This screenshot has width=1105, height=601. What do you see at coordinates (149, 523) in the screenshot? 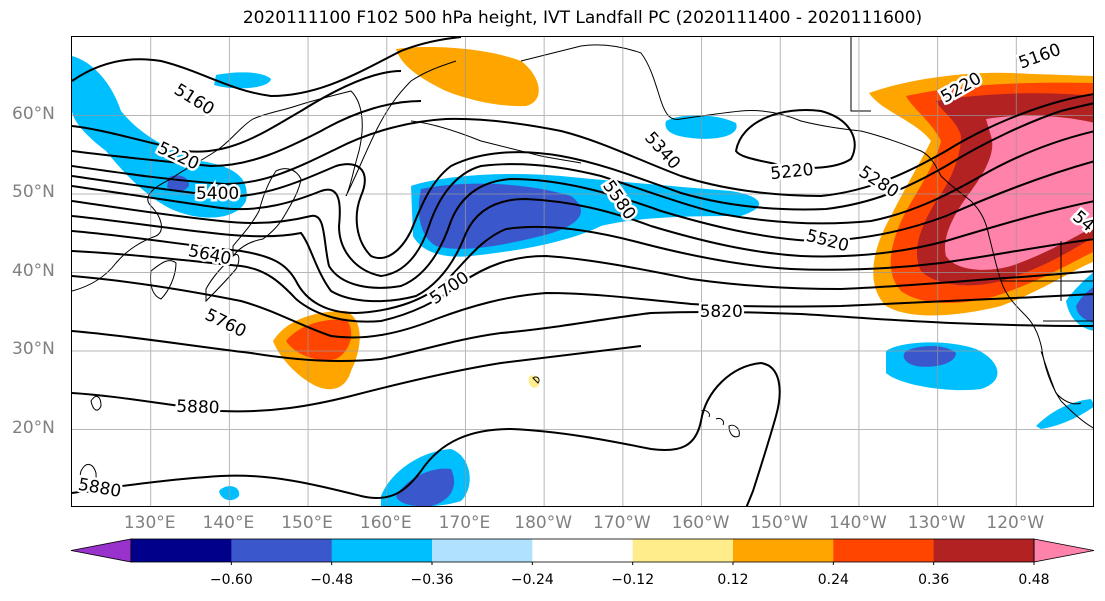
I see `lon-tick-label: 130°E` at bounding box center [149, 523].